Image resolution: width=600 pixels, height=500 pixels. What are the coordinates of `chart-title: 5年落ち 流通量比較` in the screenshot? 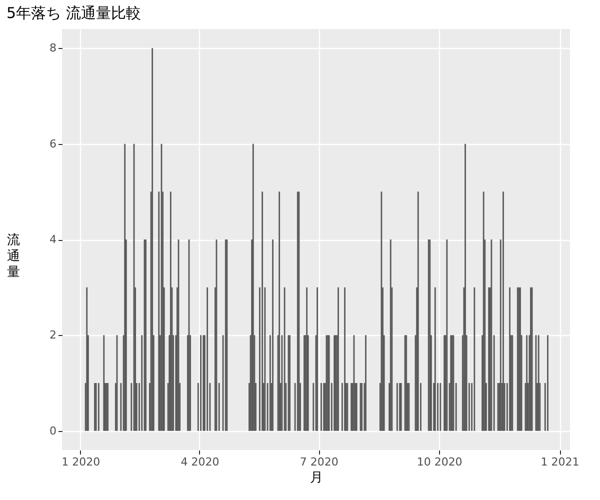 It's located at (73, 13).